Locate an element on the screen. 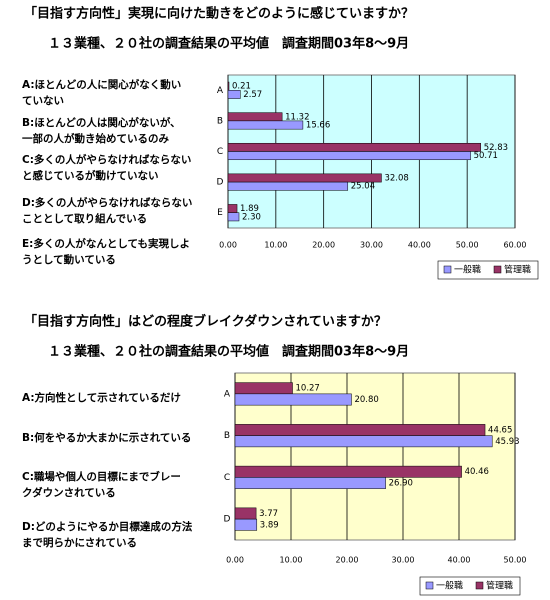 This screenshot has width=550, height=600. category-description: C:多くの人がやらなければならない is located at coordinates (106, 159).